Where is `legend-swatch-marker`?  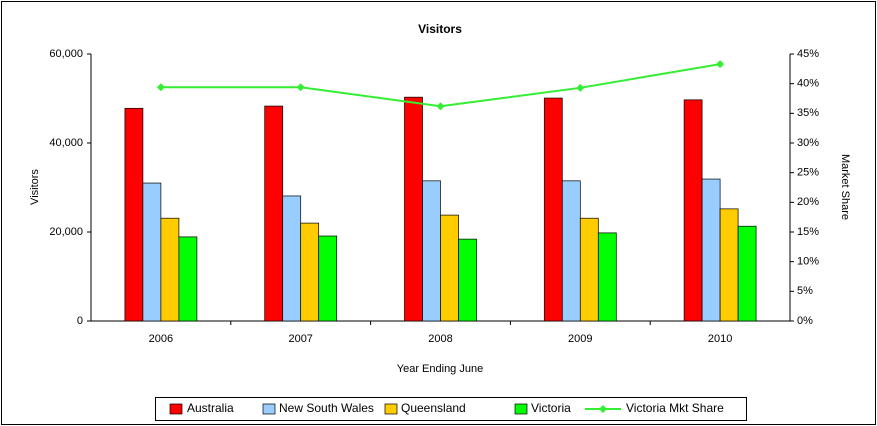 legend-swatch-marker is located at coordinates (603, 409).